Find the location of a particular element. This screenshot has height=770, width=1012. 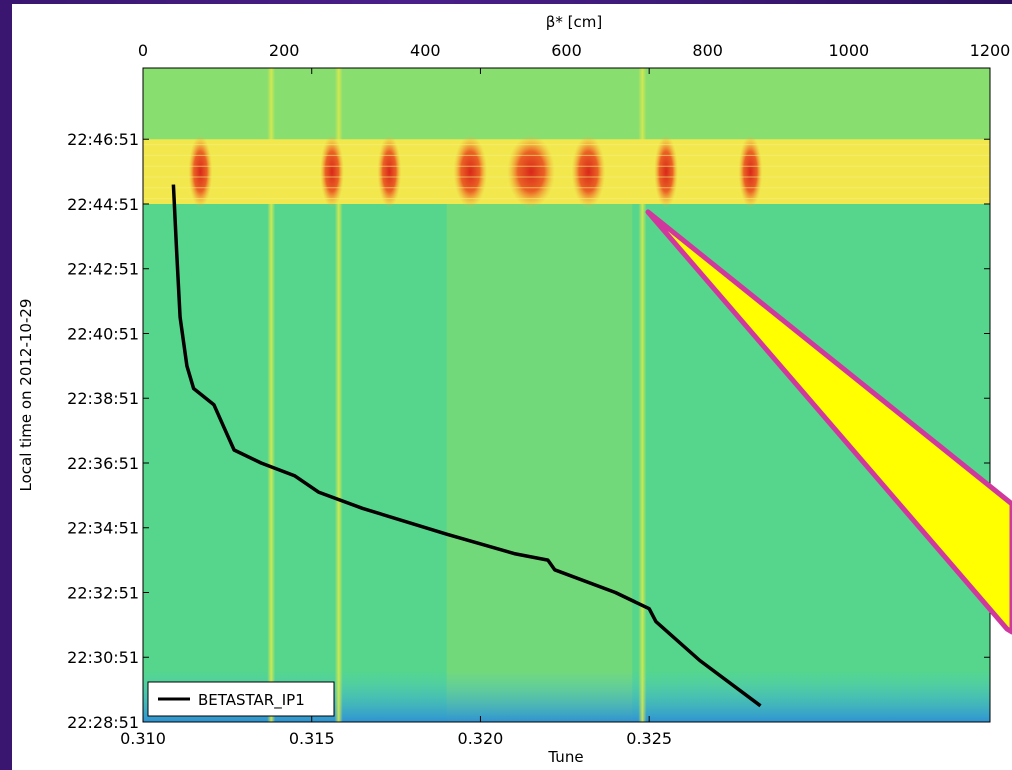

legend-entry: BETASTAR_IP1 is located at coordinates (251, 700).